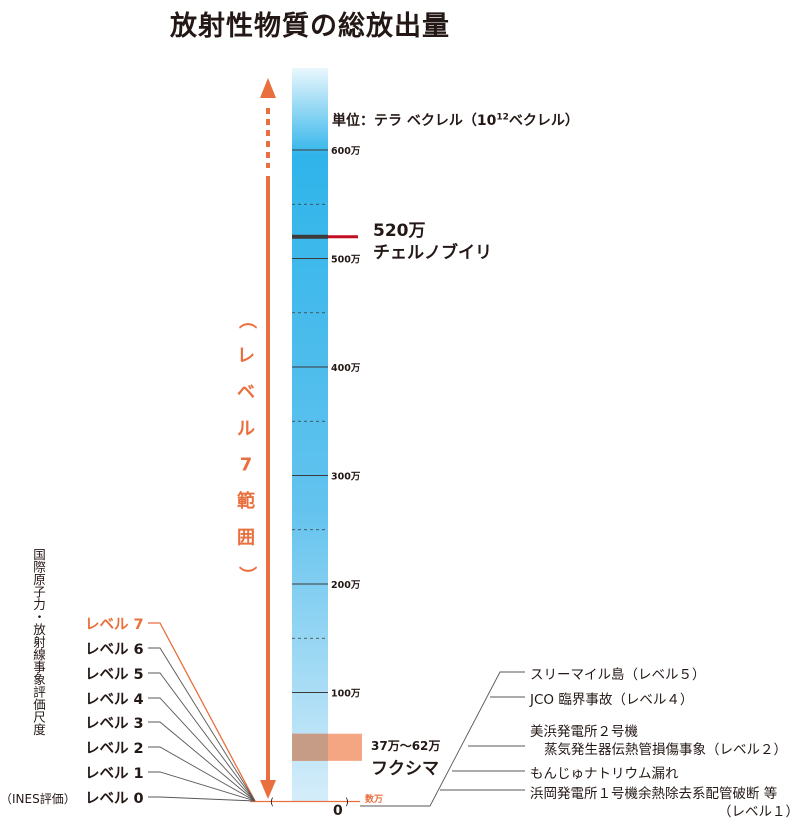 The image size is (800, 820). Describe the element at coordinates (310, 26) in the screenshot. I see `chart-title: 放射性物質の総放出量` at that location.